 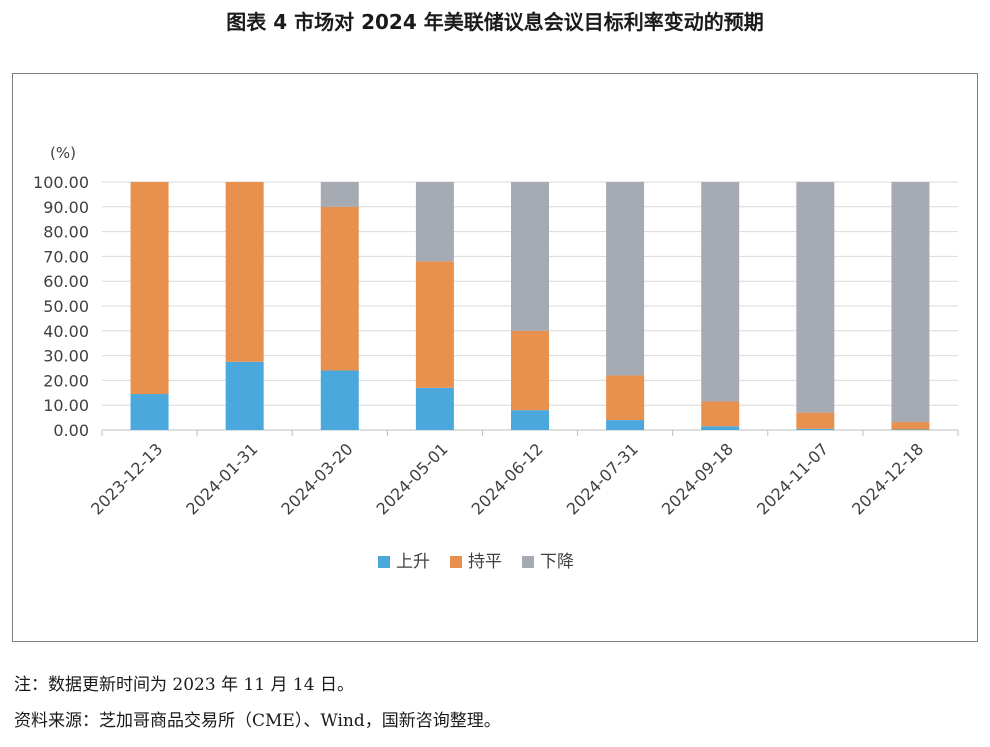 I want to click on y-tick-label: 50.00, so click(x=66, y=306).